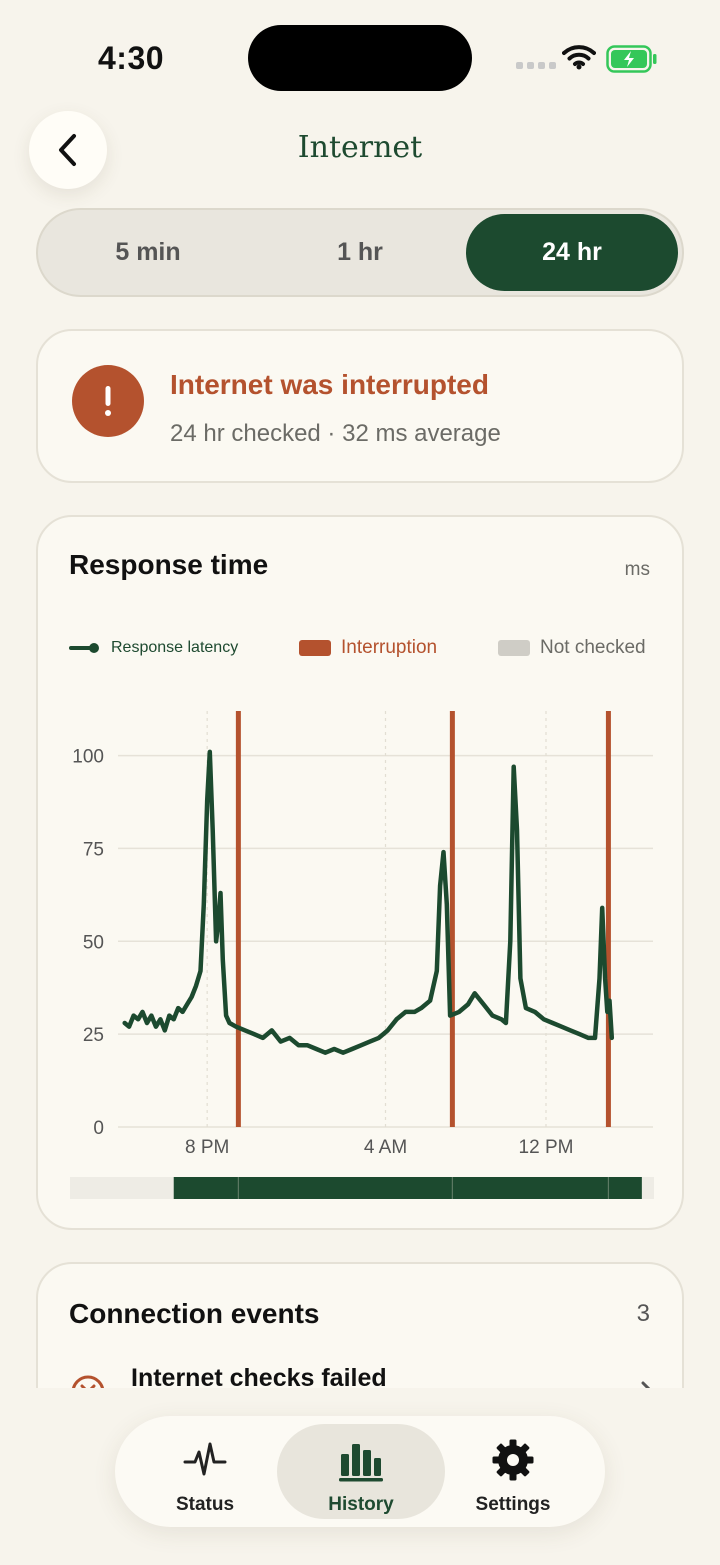  What do you see at coordinates (368, 902) in the screenshot?
I see `latency-series-line` at bounding box center [368, 902].